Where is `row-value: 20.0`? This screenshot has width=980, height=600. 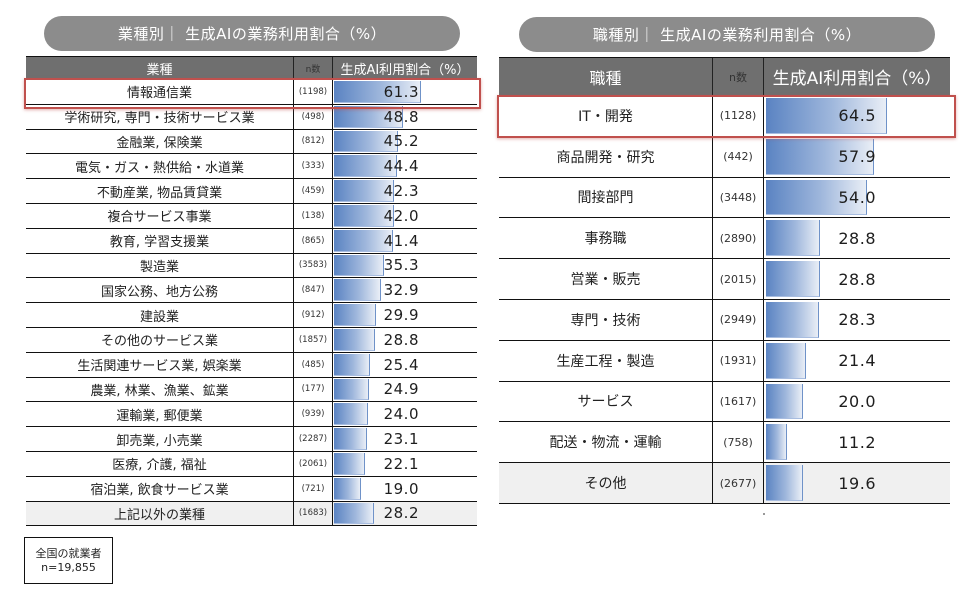 row-value: 20.0 is located at coordinates (857, 401).